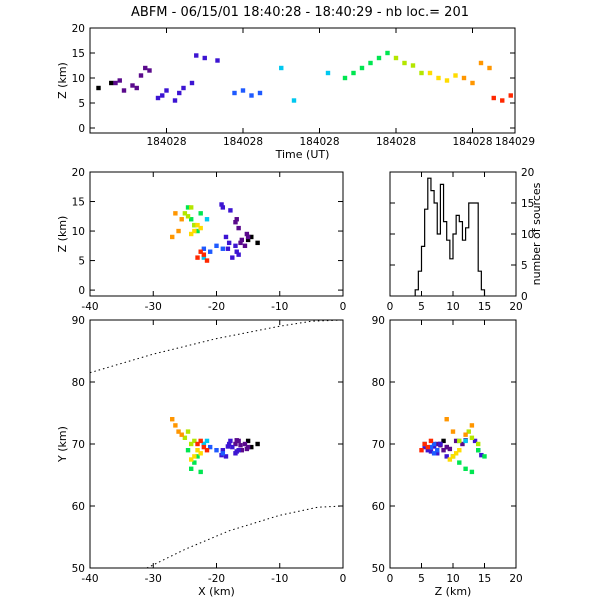 The width and height of the screenshot is (600, 600). Describe the element at coordinates (89, 307) in the screenshot. I see `x-tick-label: -40` at that location.